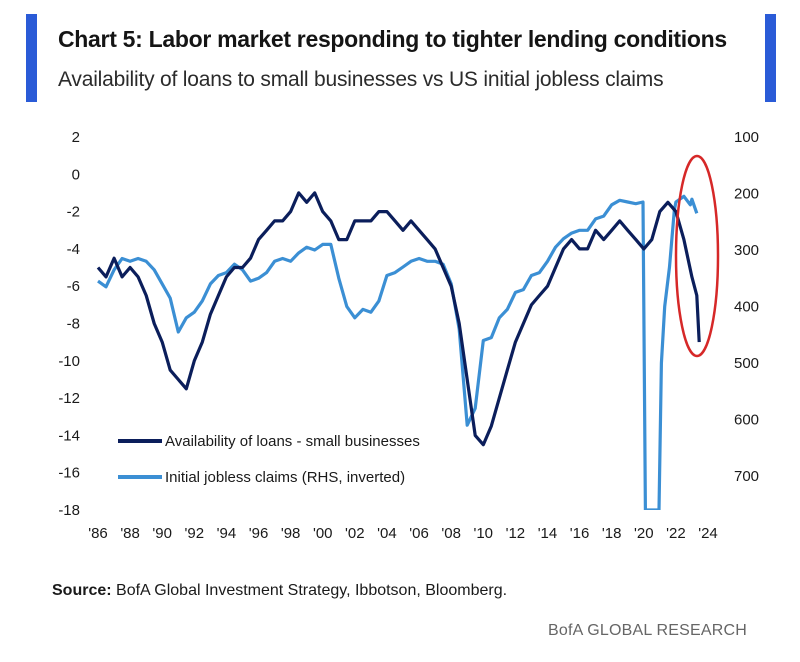 The width and height of the screenshot is (800, 662). What do you see at coordinates (355, 533) in the screenshot?
I see `x-tick-label: '02` at bounding box center [355, 533].